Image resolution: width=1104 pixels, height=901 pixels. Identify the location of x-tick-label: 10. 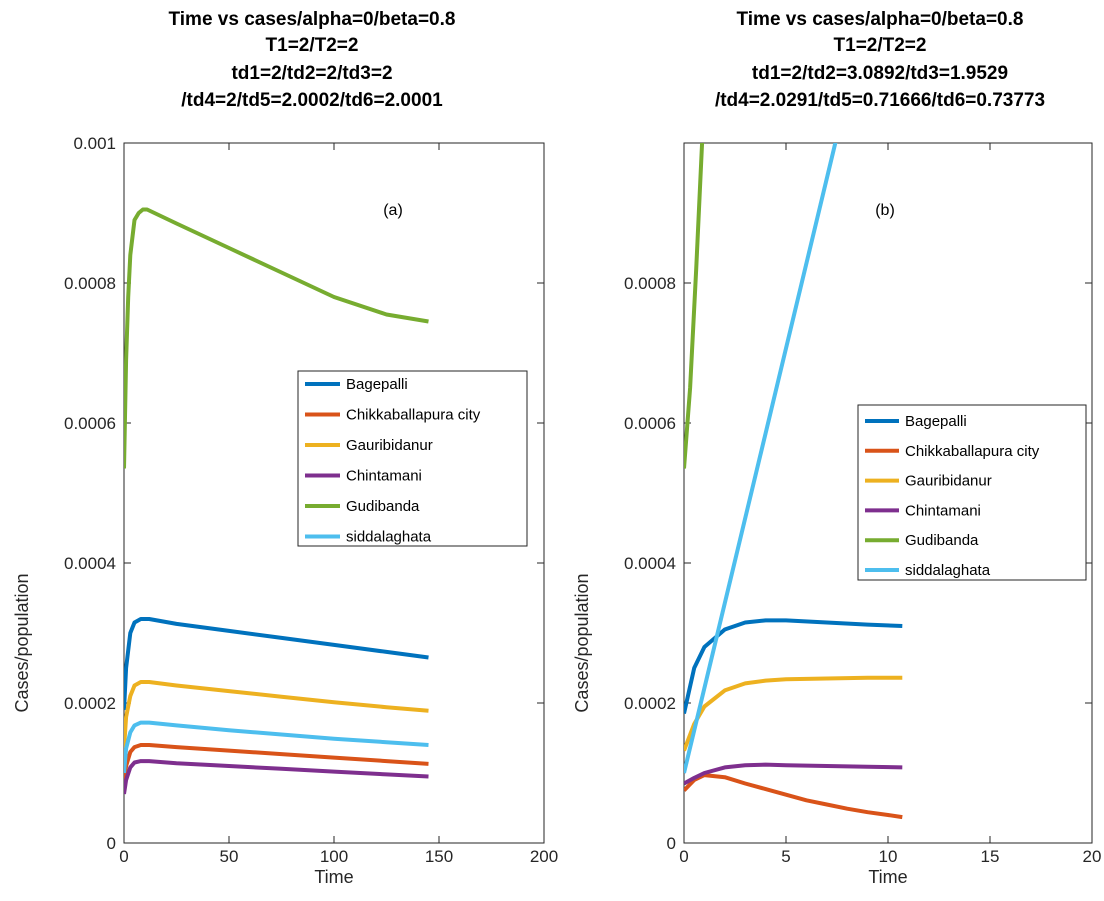
(888, 856).